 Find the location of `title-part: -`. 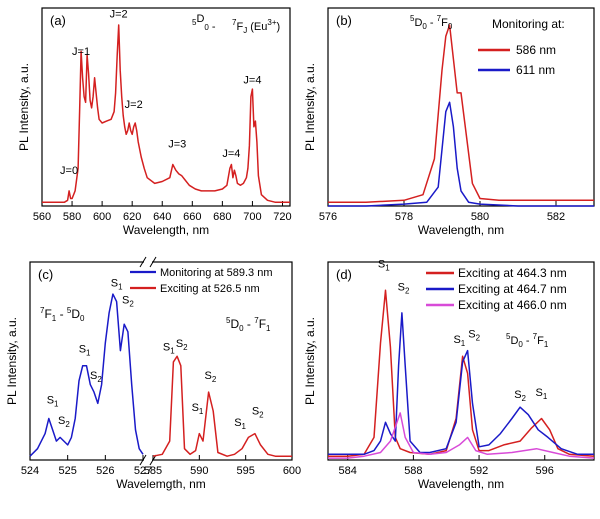

title-part: - is located at coordinates (432, 23).